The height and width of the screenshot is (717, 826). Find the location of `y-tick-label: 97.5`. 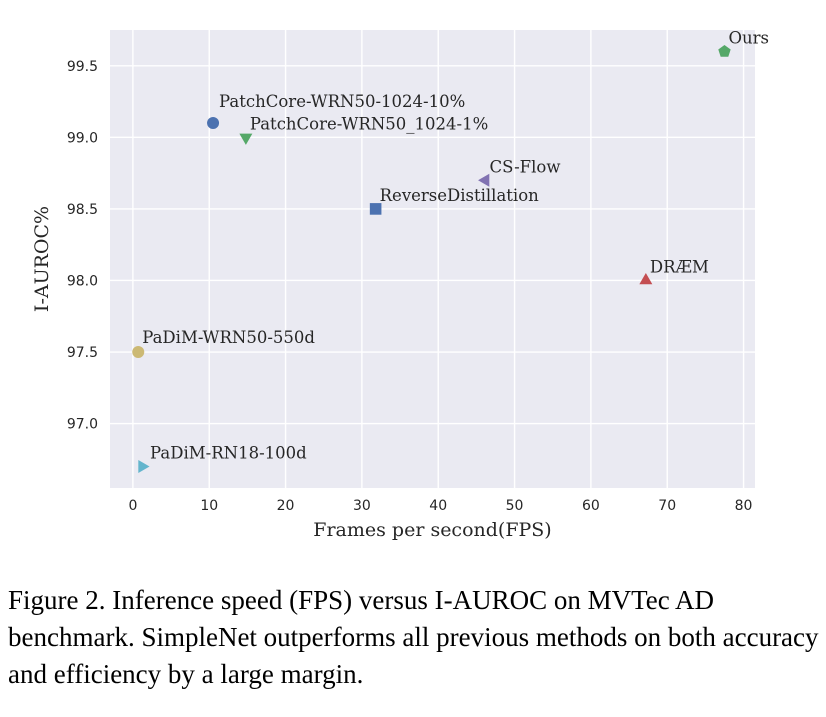

y-tick-label: 97.5 is located at coordinates (82, 353).